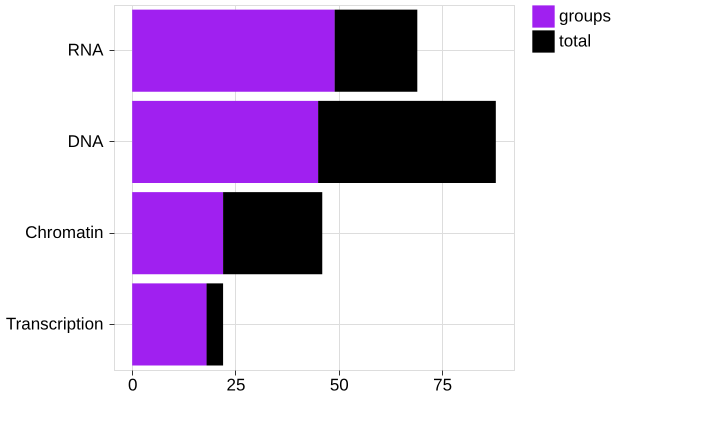  I want to click on legend-label: total, so click(575, 41).